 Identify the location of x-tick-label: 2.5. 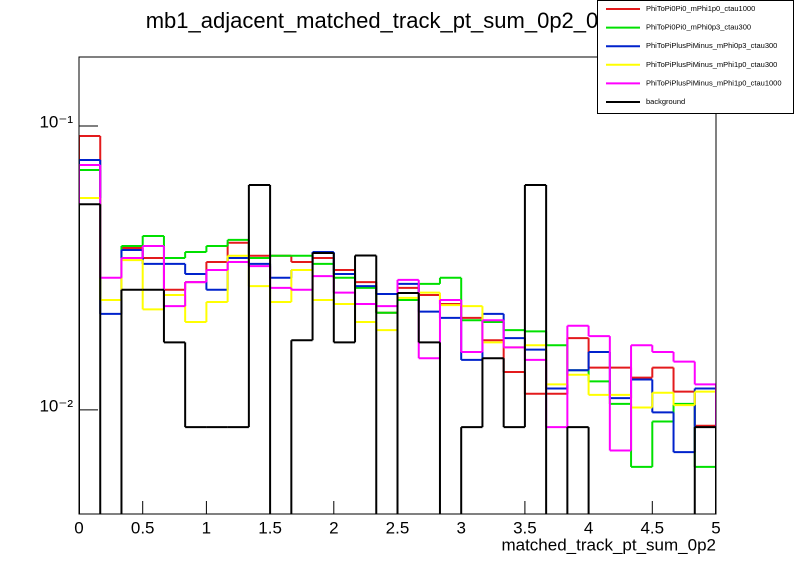
(398, 527).